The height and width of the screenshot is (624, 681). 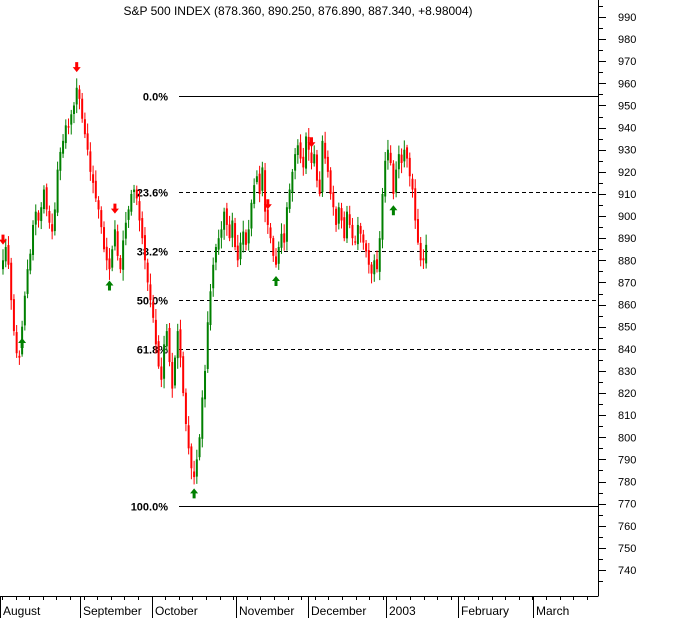 I want to click on y-tick-label-900: 900, so click(x=627, y=217).